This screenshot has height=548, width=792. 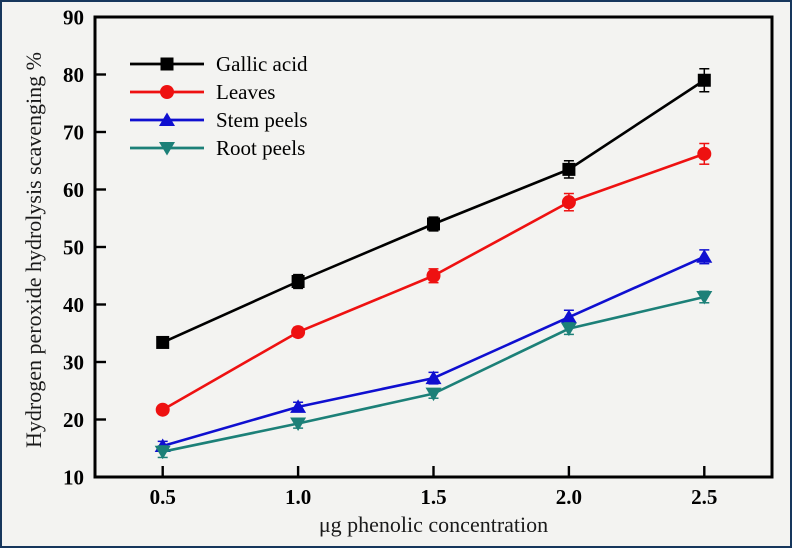 I want to click on y-tick-label: 10, so click(x=73, y=478).